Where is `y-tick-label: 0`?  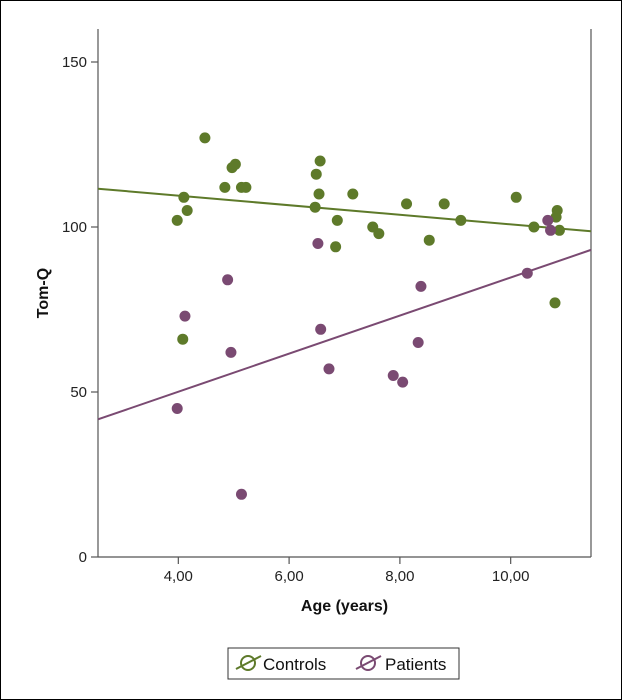 y-tick-label: 0 is located at coordinates (83, 557).